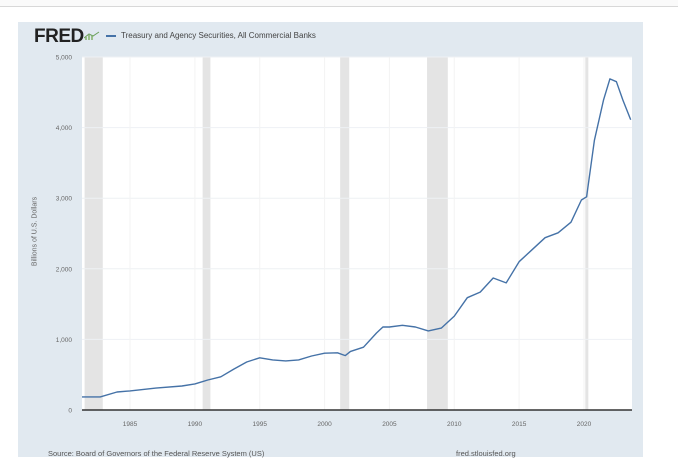  What do you see at coordinates (454, 424) in the screenshot?
I see `x-tick-label: 2010` at bounding box center [454, 424].